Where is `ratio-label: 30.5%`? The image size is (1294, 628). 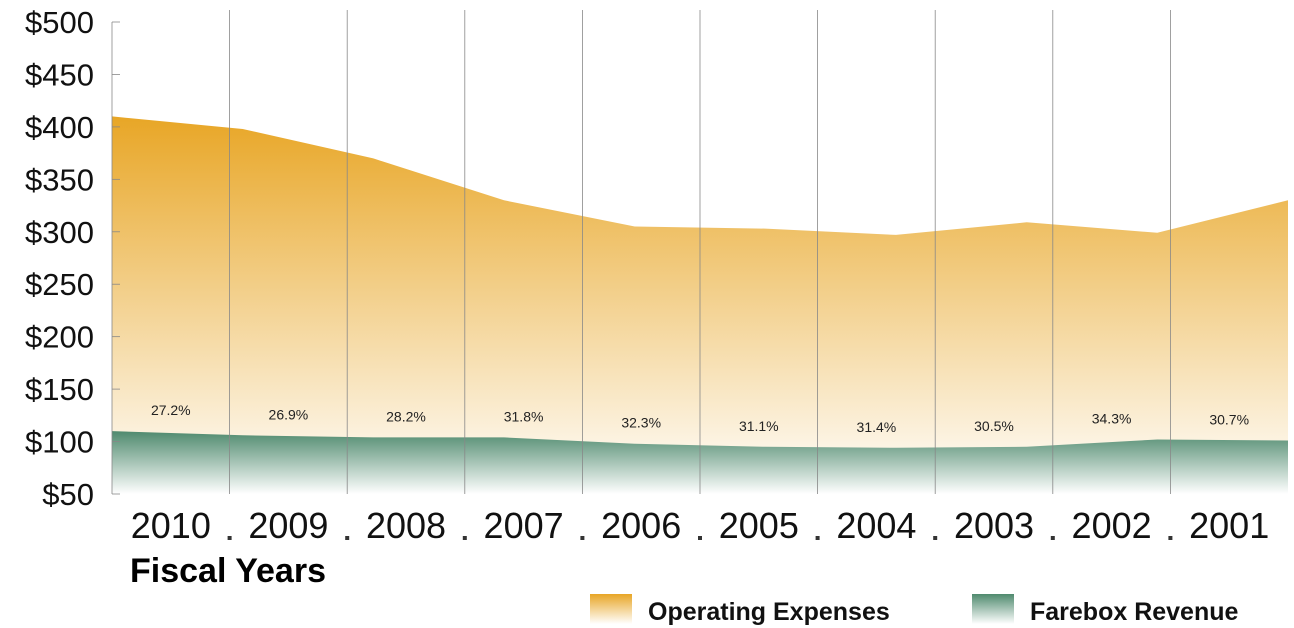
ratio-label: 30.5% is located at coordinates (994, 426).